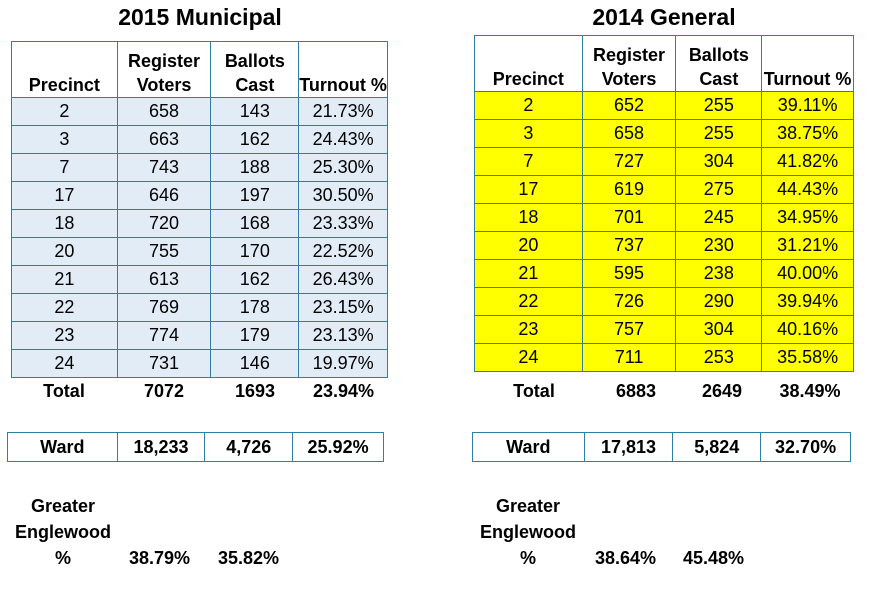 This screenshot has height=594, width=896. What do you see at coordinates (164, 195) in the screenshot?
I see `voters-cell: 646` at bounding box center [164, 195].